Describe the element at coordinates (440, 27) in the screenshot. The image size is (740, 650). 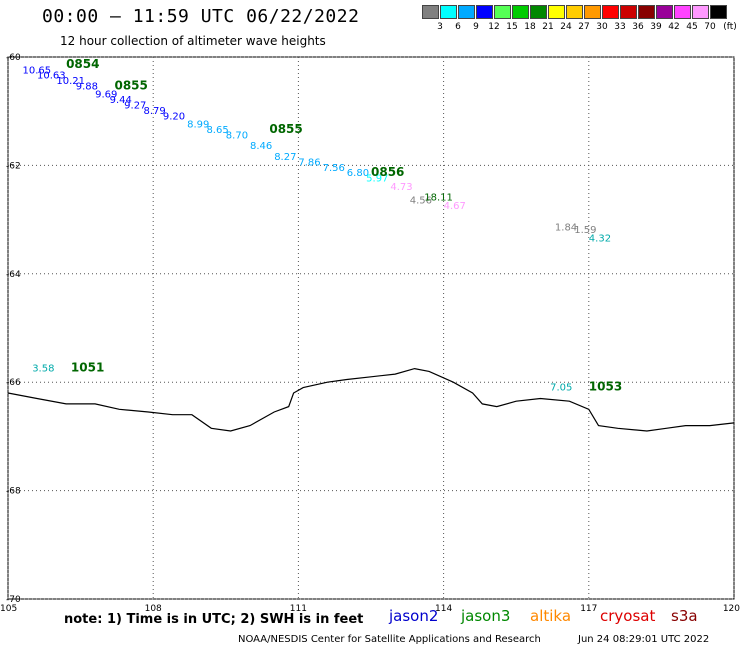
I see `colorbar-label: 3` at that location.